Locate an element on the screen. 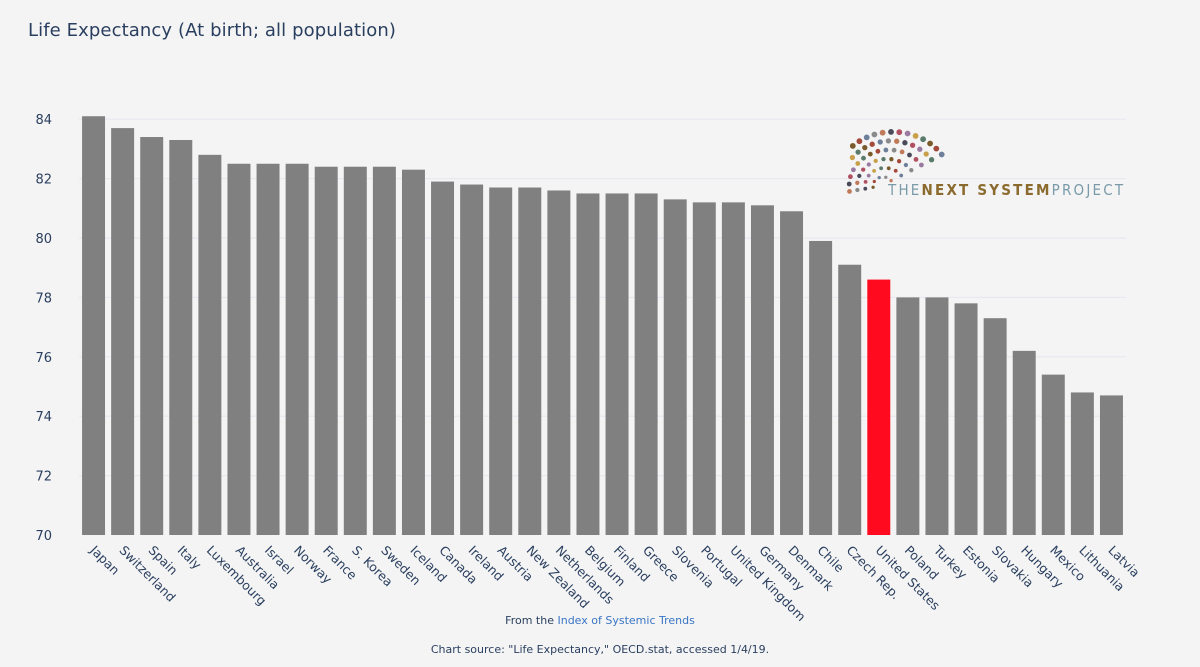 Image resolution: width=1200 pixels, height=667 pixels. y-tick-label: 70 is located at coordinates (43, 536).